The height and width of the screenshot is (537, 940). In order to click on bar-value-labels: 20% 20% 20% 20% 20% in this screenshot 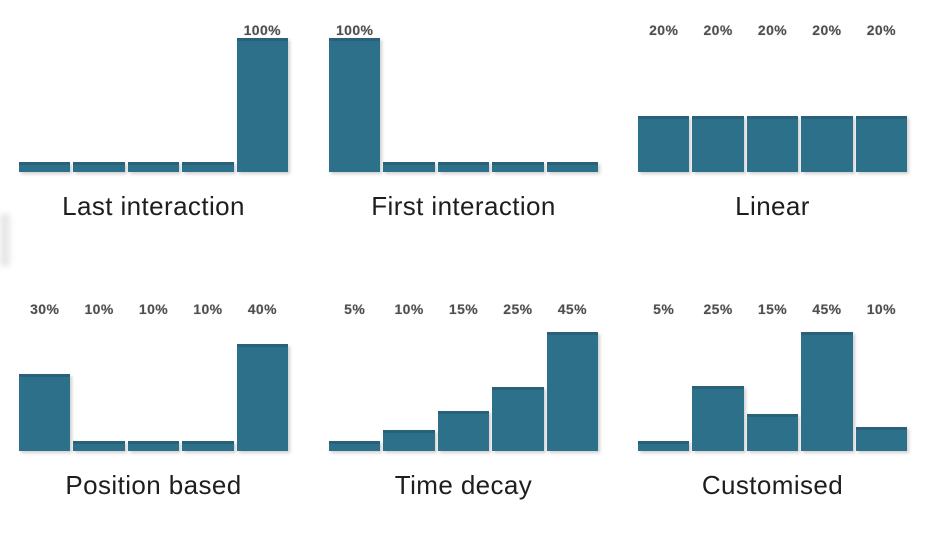, I will do `click(772, 30)`.